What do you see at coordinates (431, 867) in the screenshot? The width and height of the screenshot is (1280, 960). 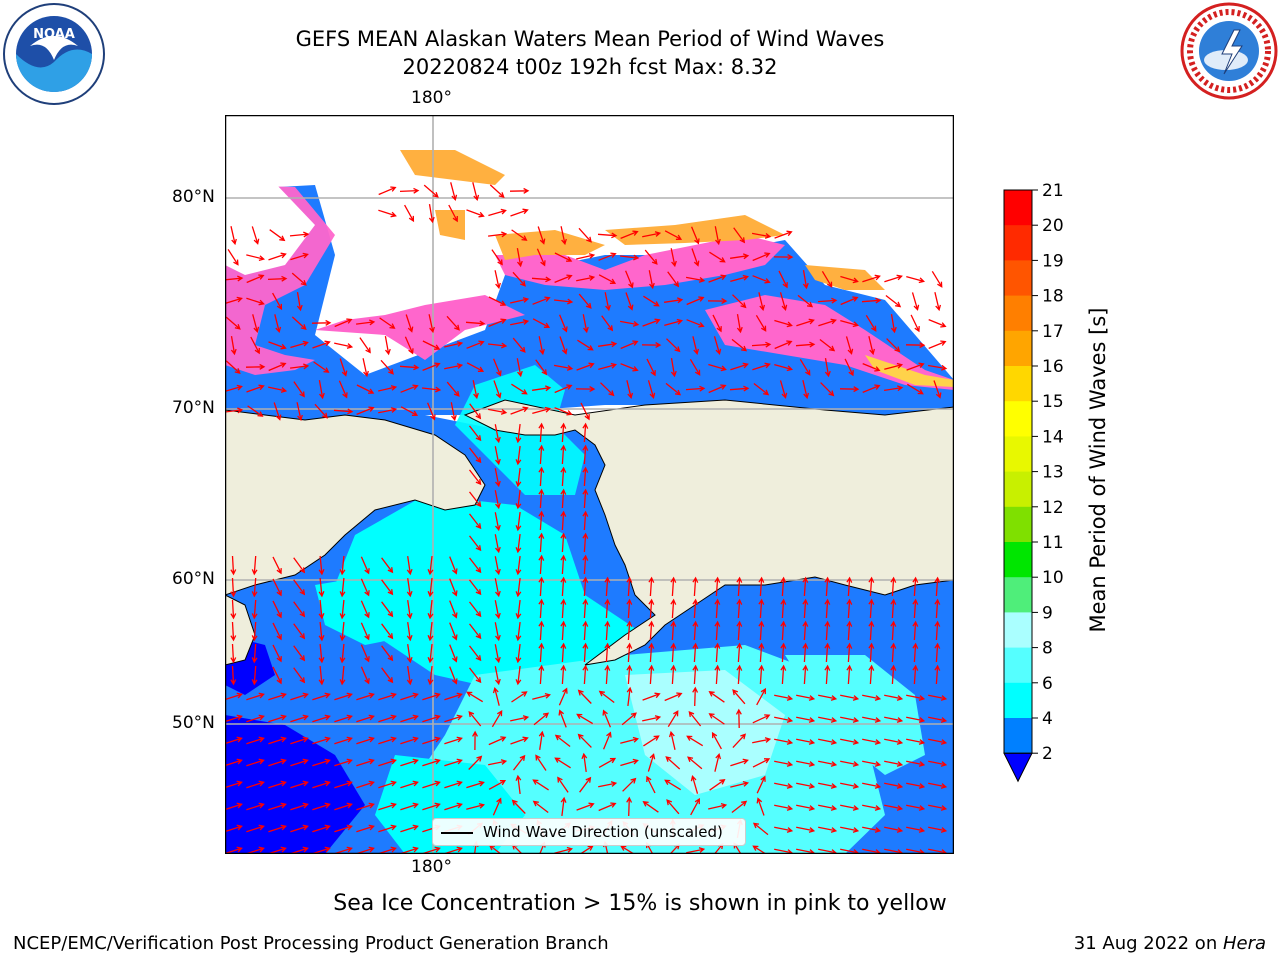 I see `lon-label-bottom: 180°` at bounding box center [431, 867].